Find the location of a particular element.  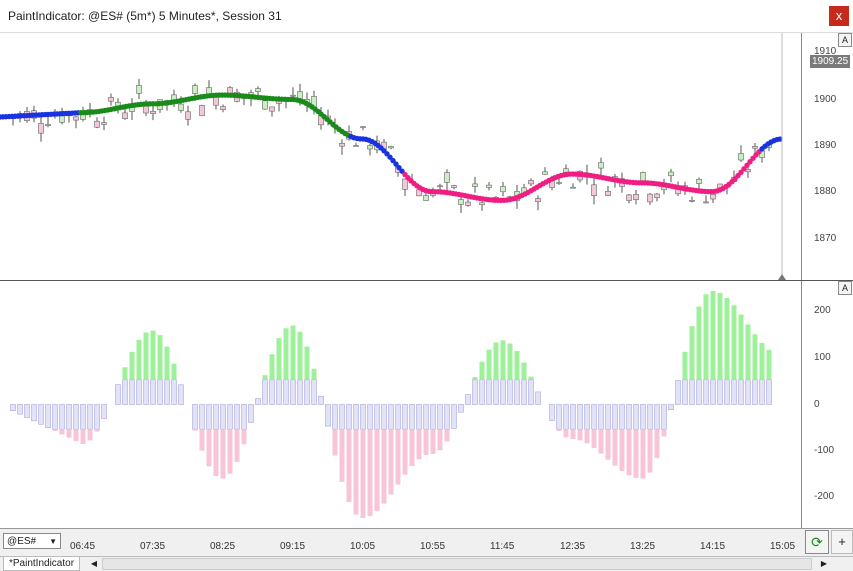

chevron-down-icon: ▼ is located at coordinates (53, 541).